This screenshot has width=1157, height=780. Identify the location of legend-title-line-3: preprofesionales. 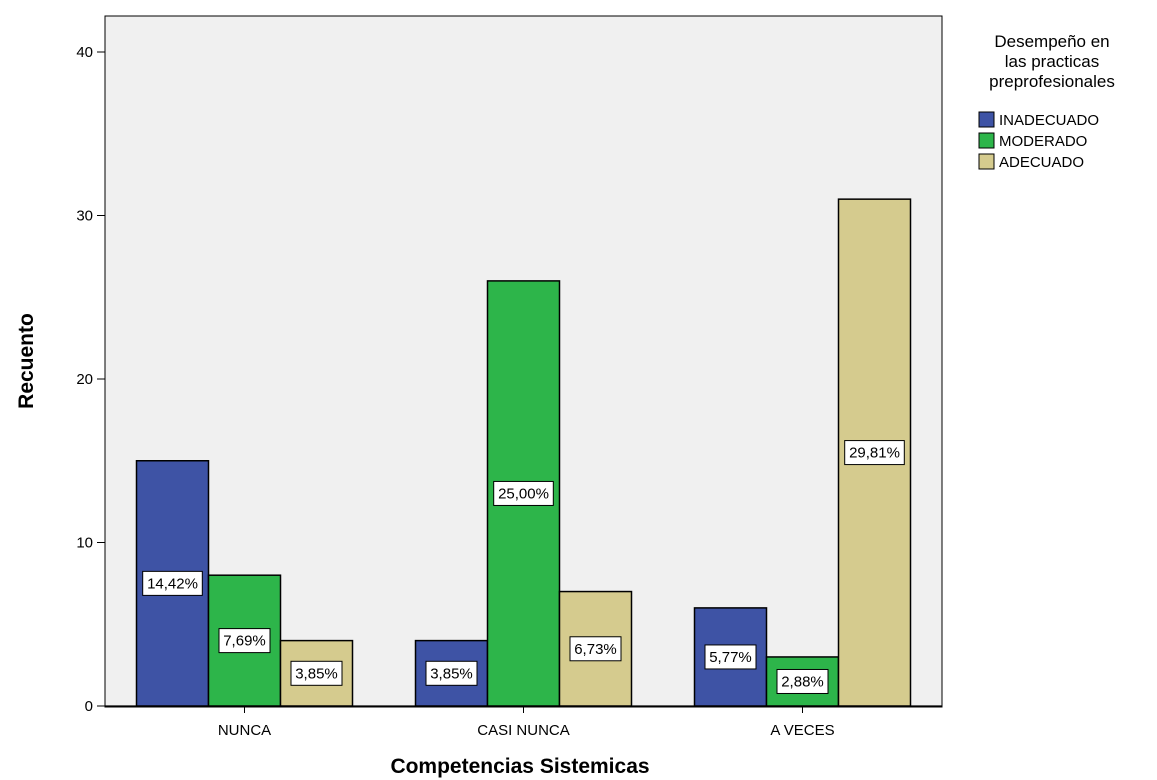
(1052, 81).